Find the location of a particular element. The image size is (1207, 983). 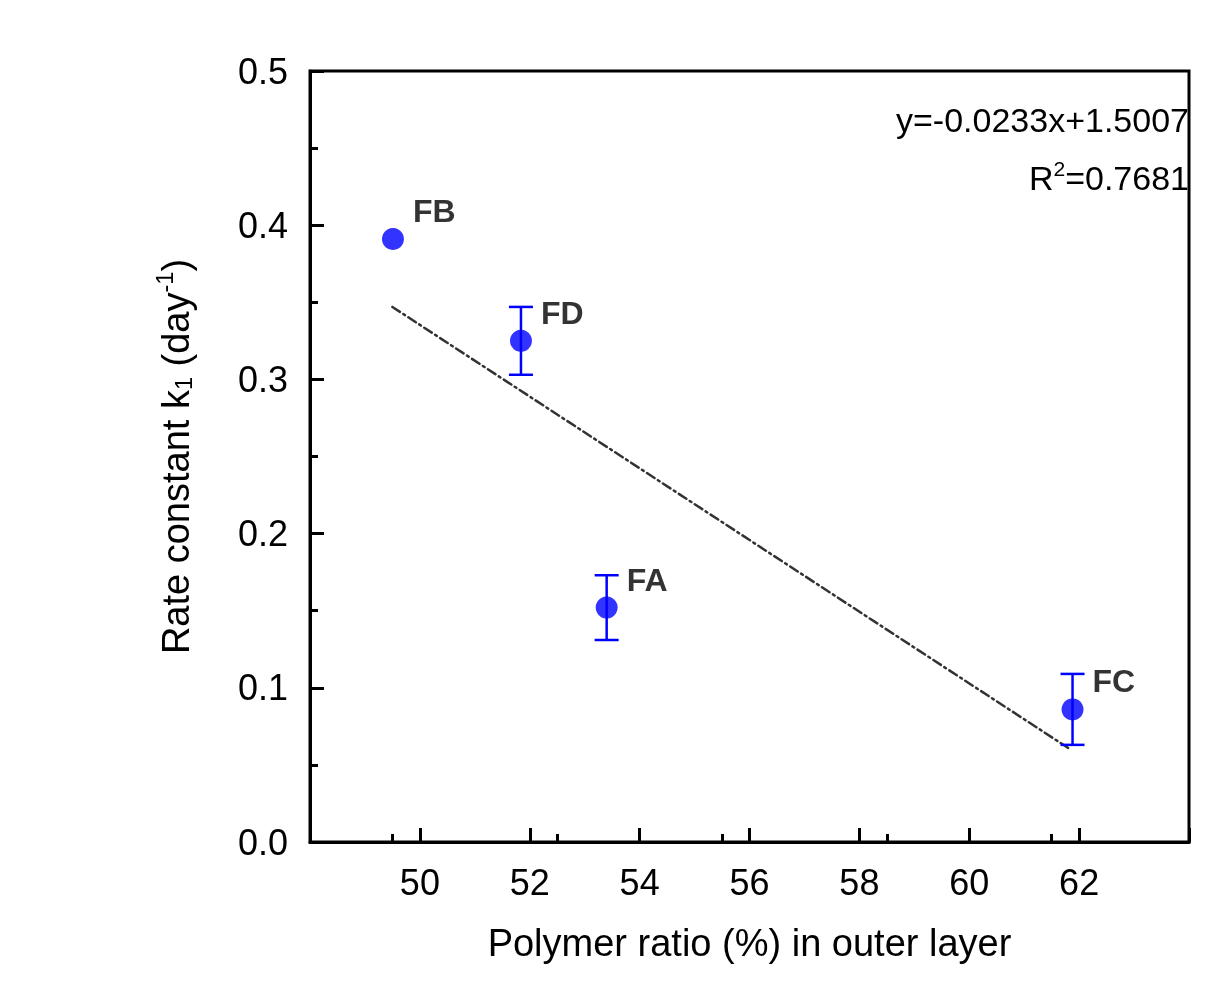

annotation: FB is located at coordinates (434, 211).